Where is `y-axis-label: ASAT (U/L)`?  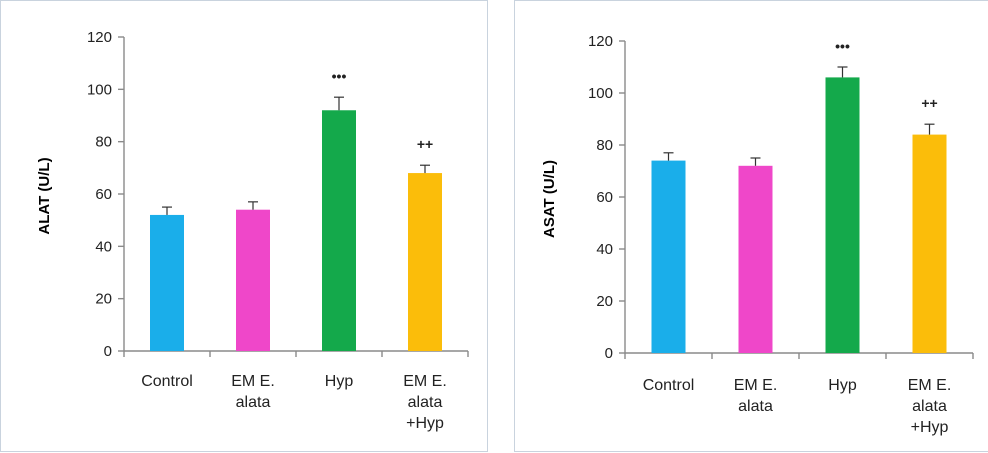 y-axis-label: ASAT (U/L) is located at coordinates (549, 199).